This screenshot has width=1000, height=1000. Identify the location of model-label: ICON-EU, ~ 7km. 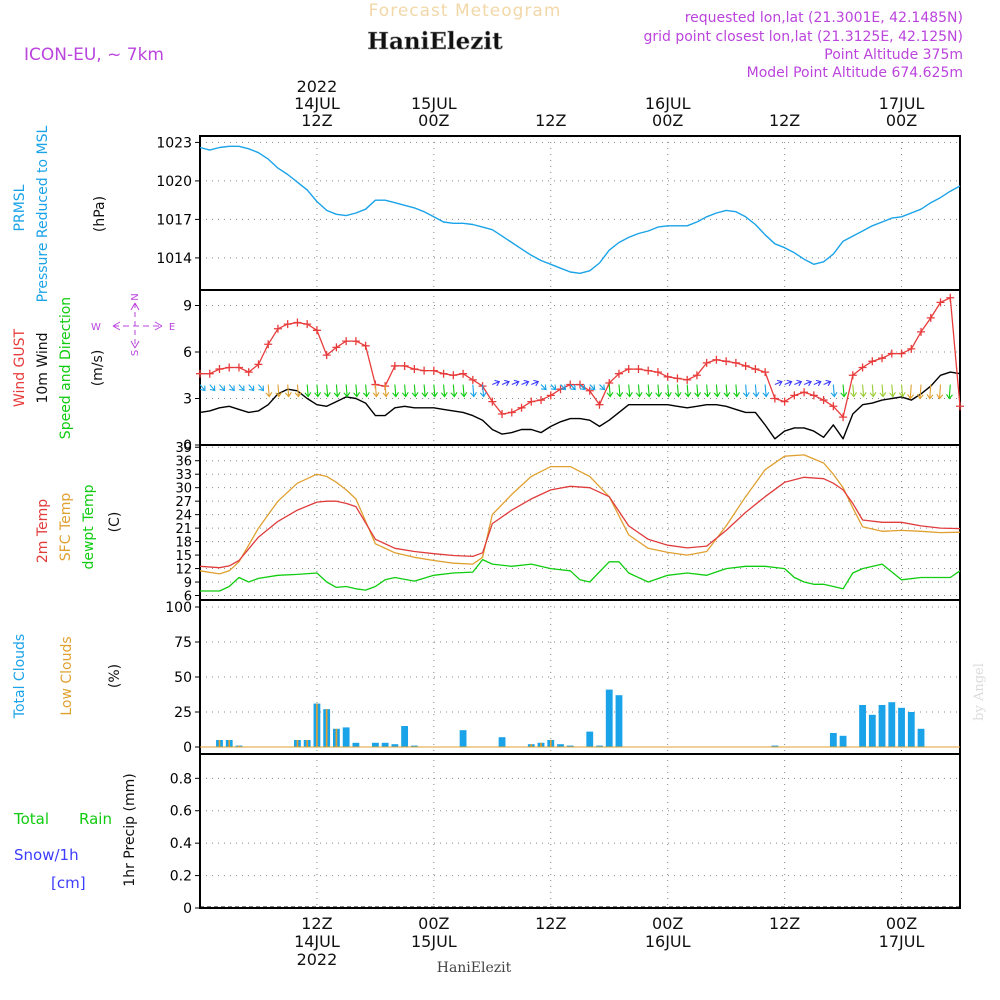
(94, 55).